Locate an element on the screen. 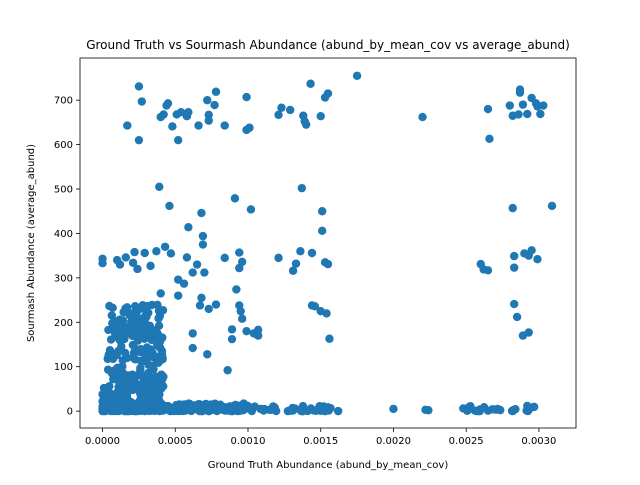 This screenshot has width=640, height=485. y-tick-label: 300 is located at coordinates (63, 278).